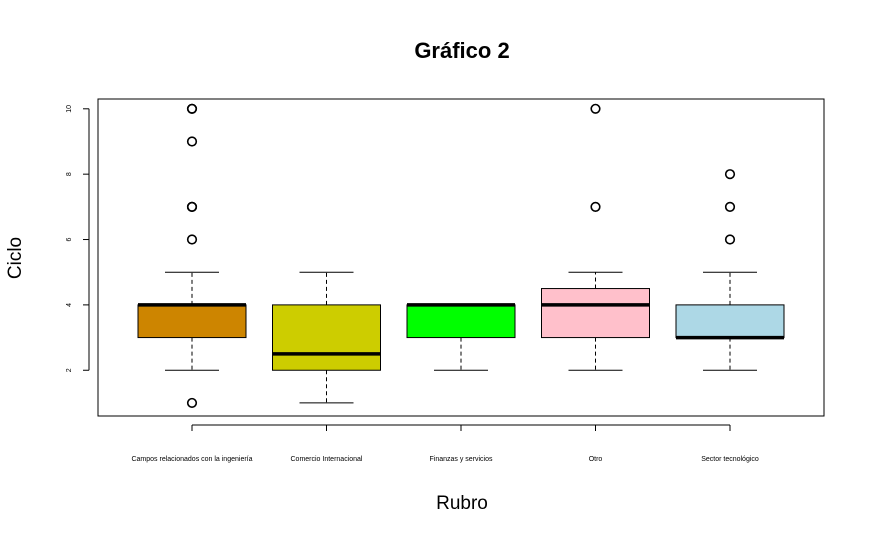 Image resolution: width=875 pixels, height=540 pixels. Describe the element at coordinates (69, 109) in the screenshot. I see `y-tick-label: 10` at that location.